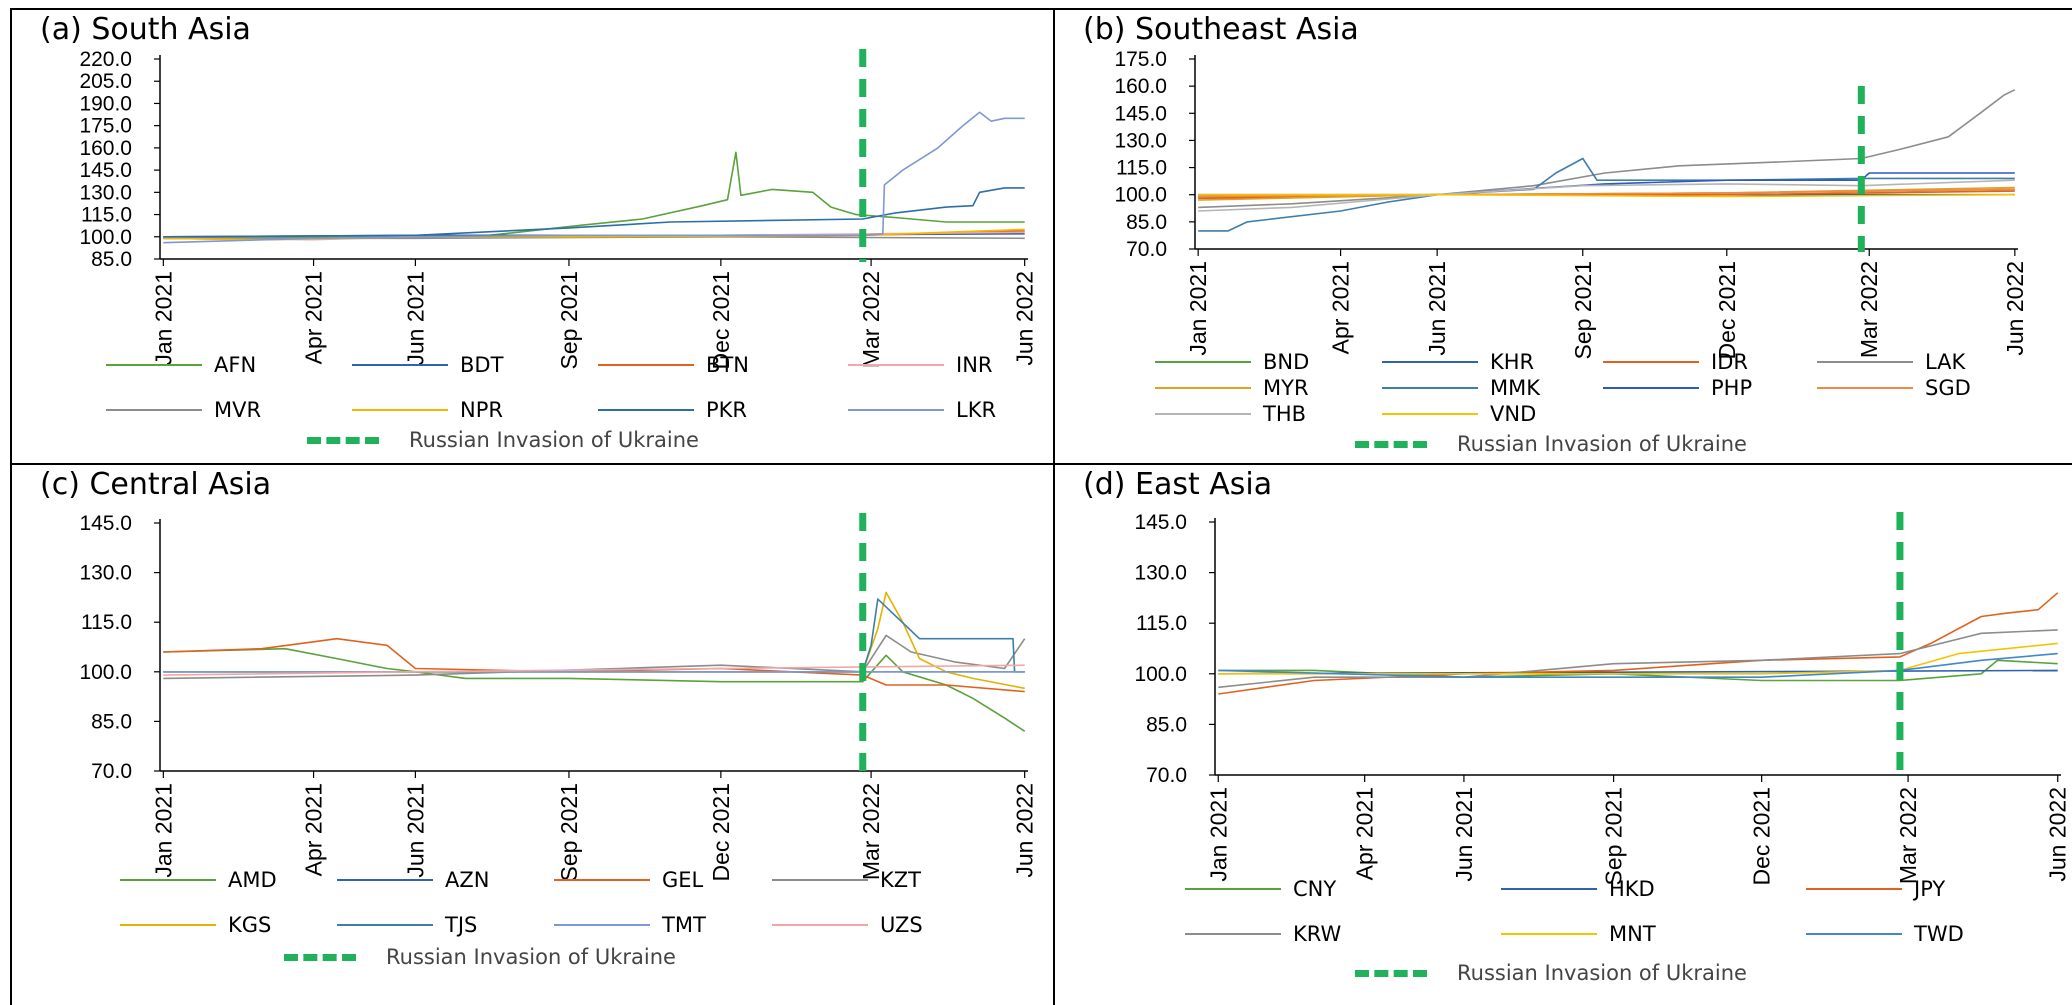 This screenshot has height=1005, width=2072. What do you see at coordinates (727, 365) in the screenshot?
I see `legend-label: BTN` at bounding box center [727, 365].